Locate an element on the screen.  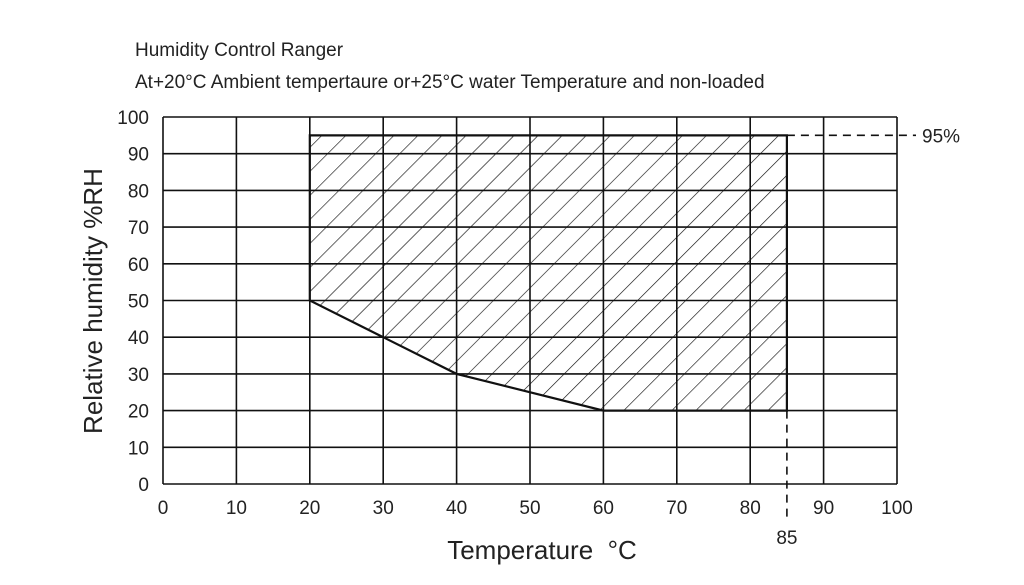
x-axis-ticks: 0 10 20 30 40 50 60 70 80 90 100 is located at coordinates (535, 508).